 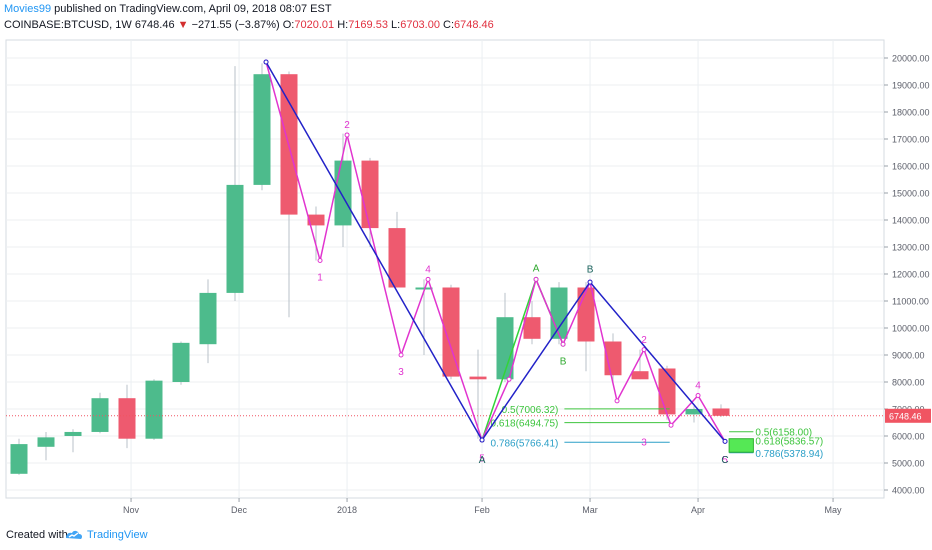 I want to click on y-tick-label: 11000.00, so click(x=910, y=302).